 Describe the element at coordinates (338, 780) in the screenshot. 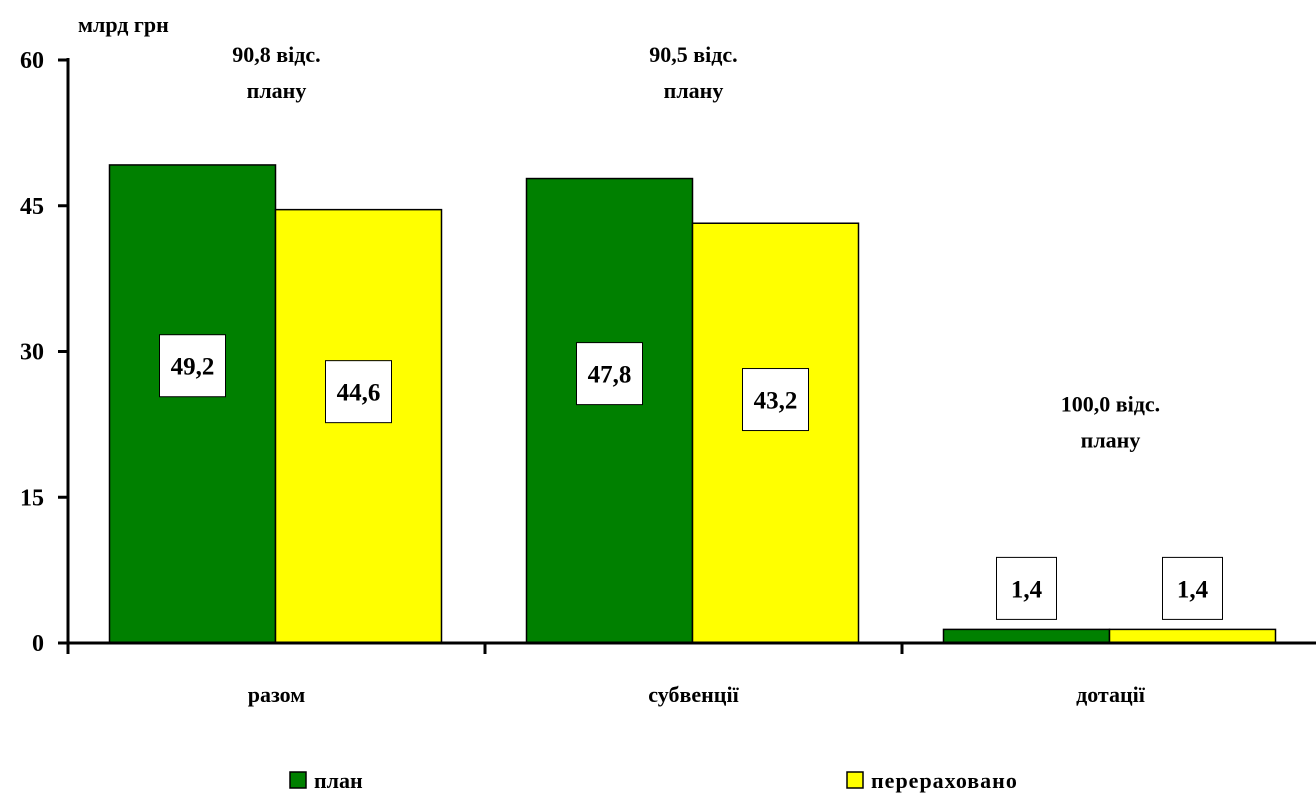

I see `legend-label: план` at that location.